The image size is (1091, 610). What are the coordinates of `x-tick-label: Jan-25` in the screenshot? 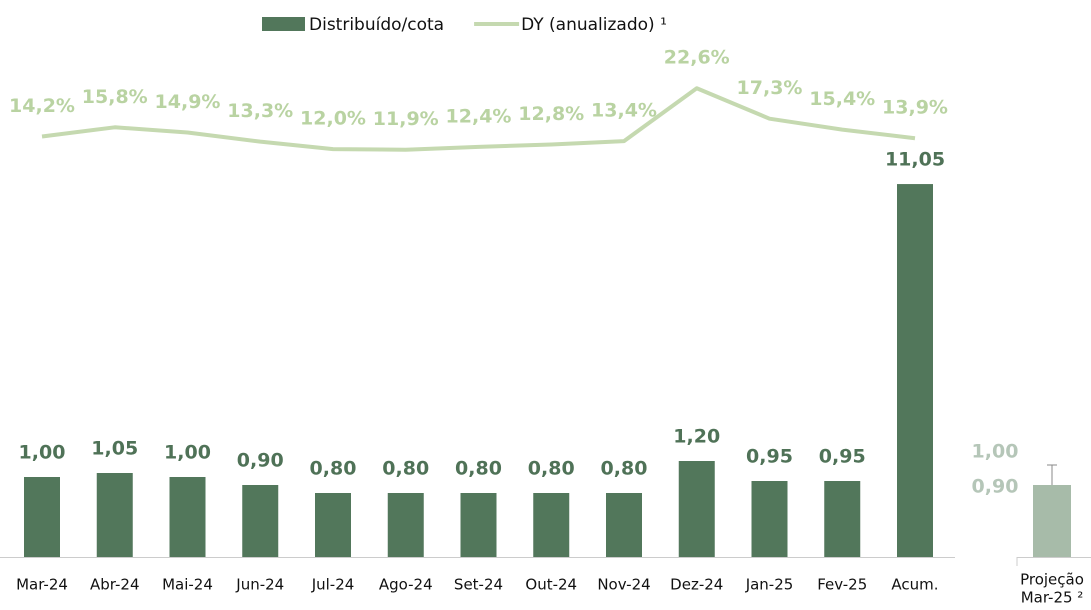 It's located at (769, 585).